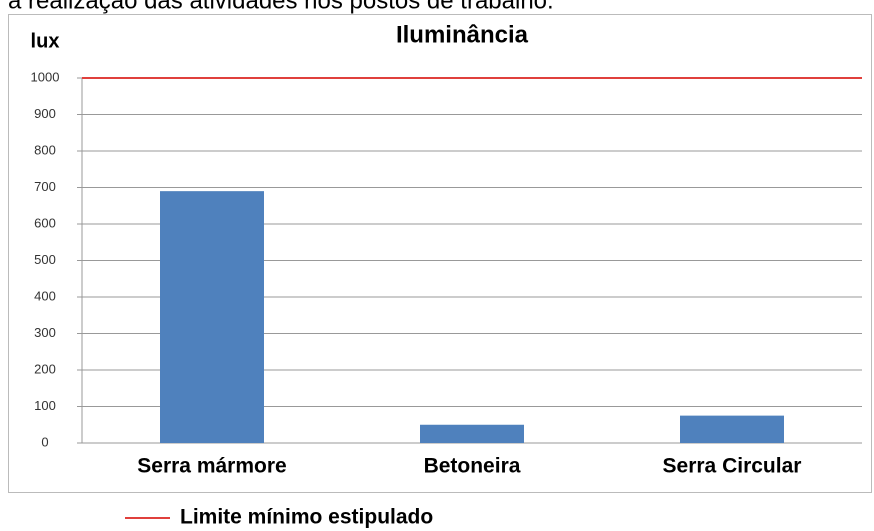 The image size is (874, 531). Describe the element at coordinates (45, 222) in the screenshot. I see `y-tick-label: 600` at that location.